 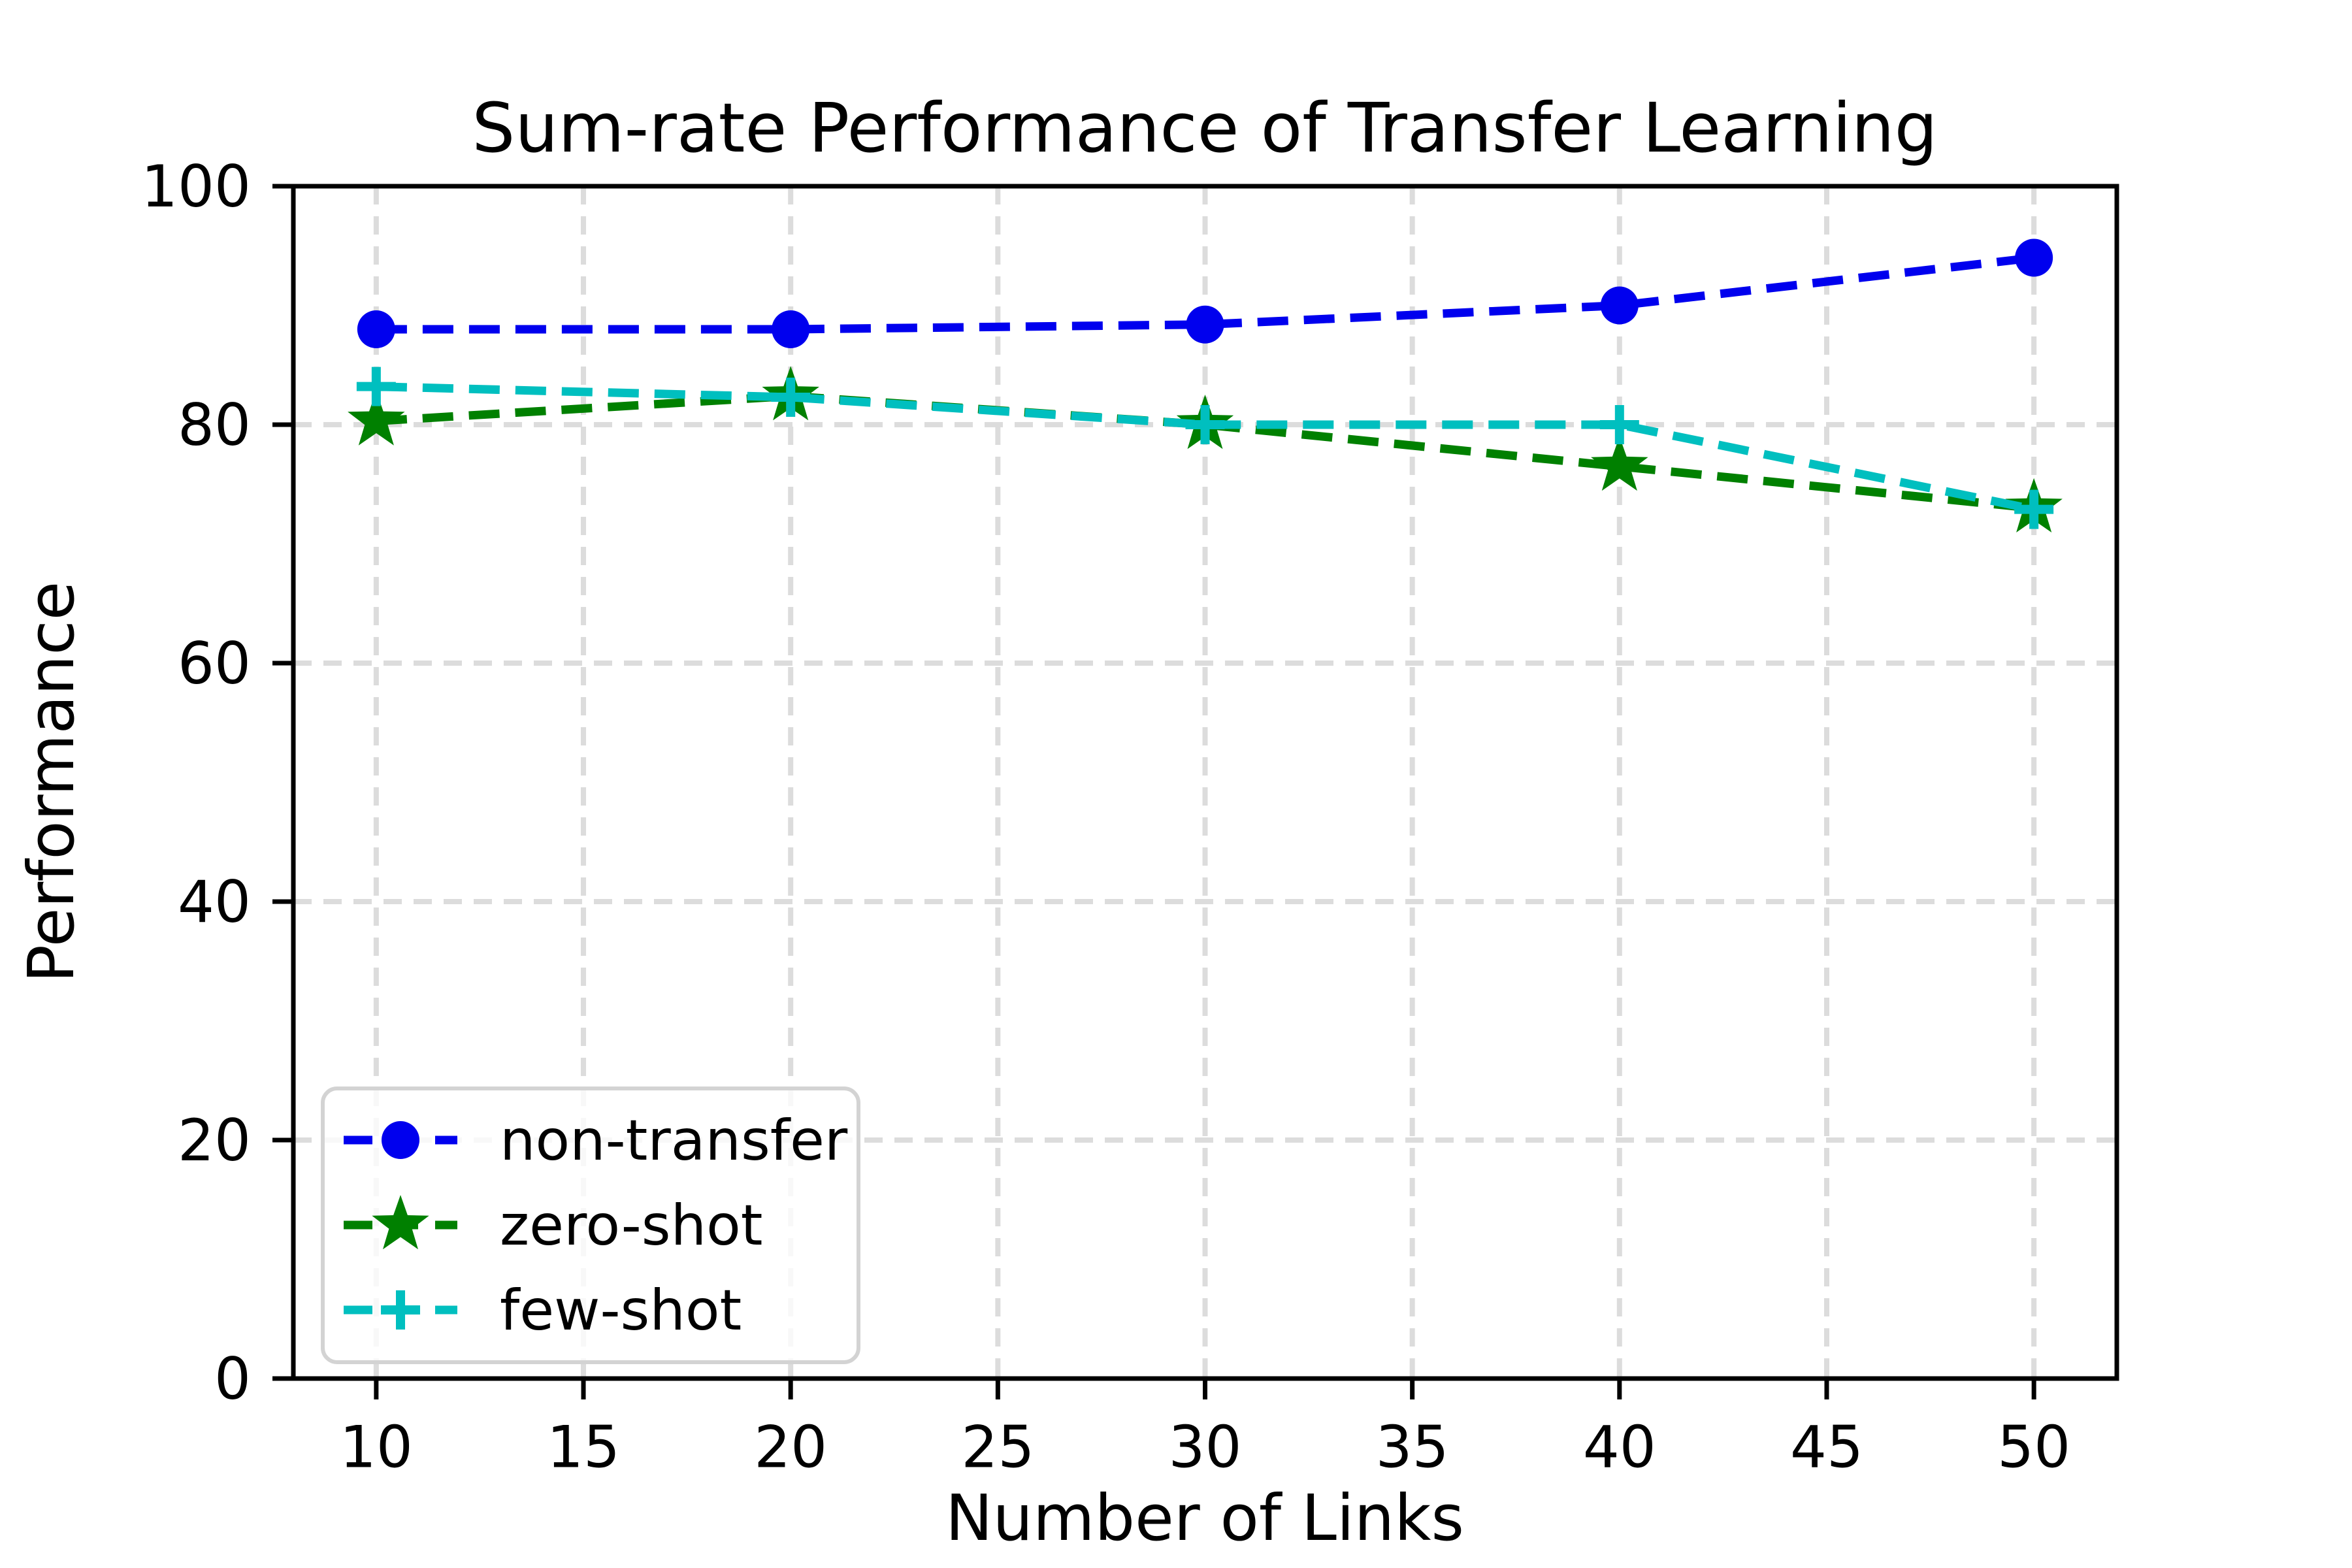 I want to click on series-marker-non-transfer-x20, so click(x=791, y=329).